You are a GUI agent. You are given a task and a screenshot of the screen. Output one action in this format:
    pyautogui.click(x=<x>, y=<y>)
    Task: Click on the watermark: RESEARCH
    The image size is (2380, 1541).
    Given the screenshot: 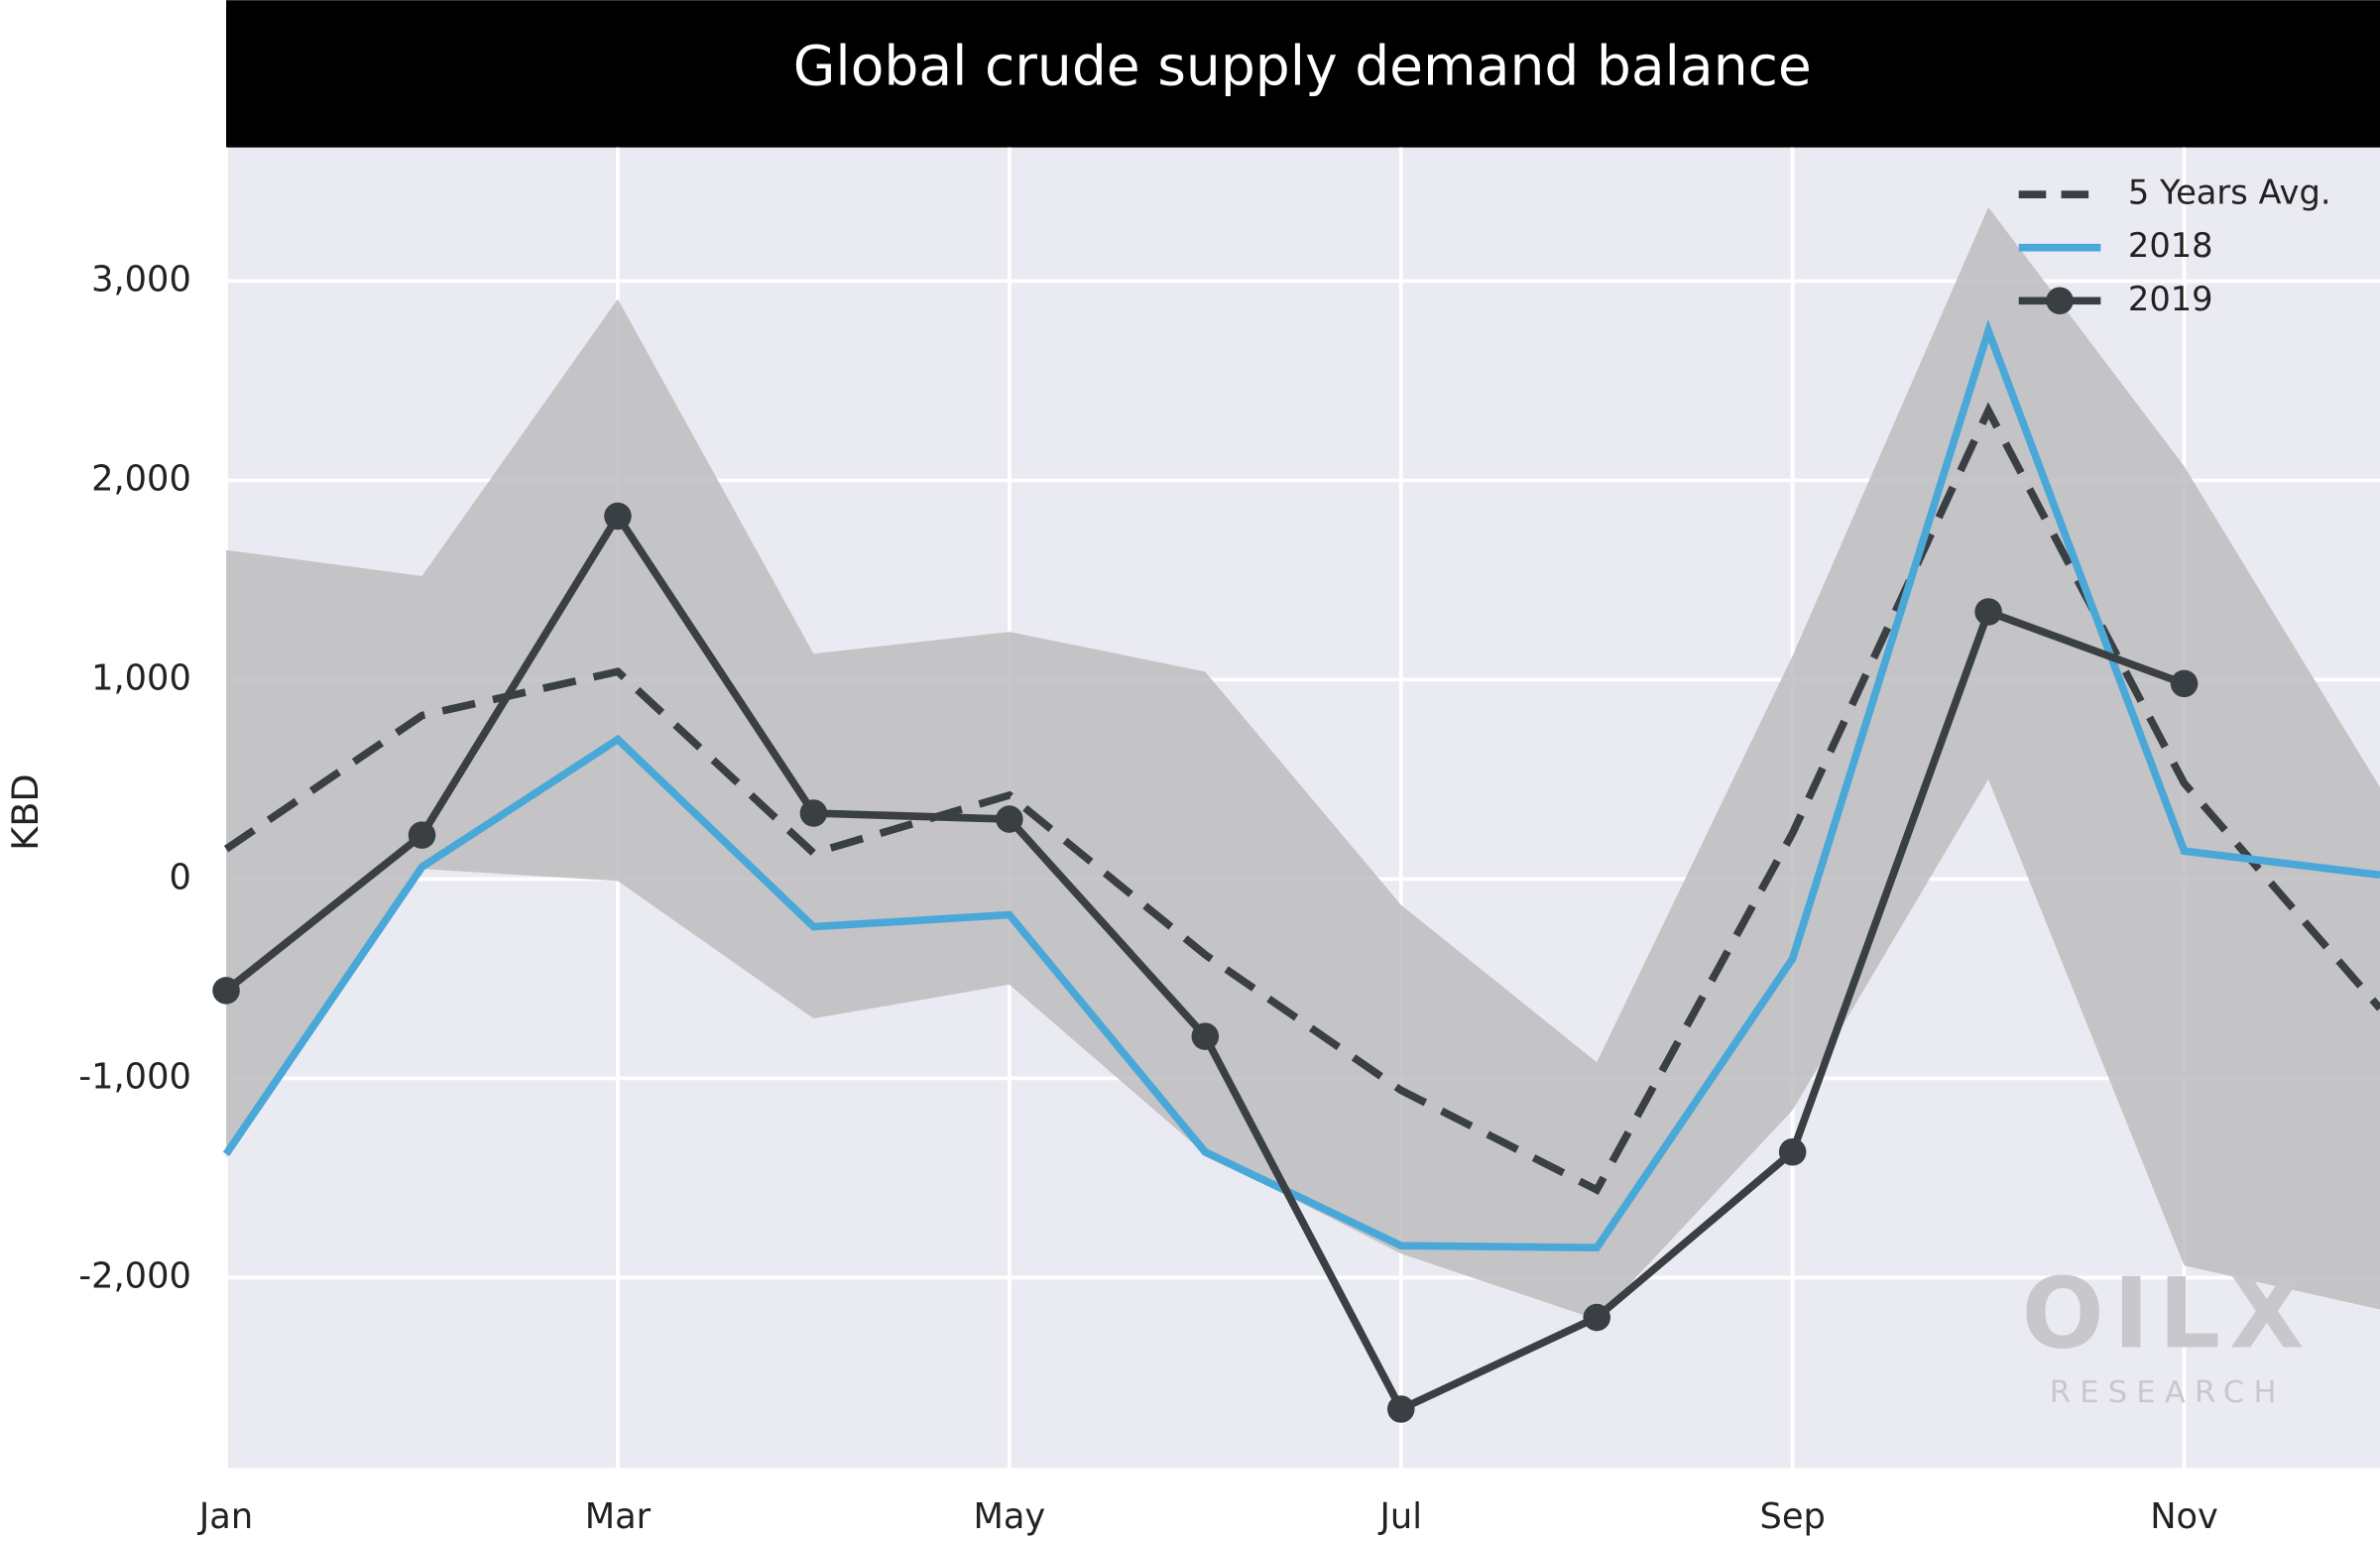 What is the action you would take?
    pyautogui.click(x=2168, y=1392)
    